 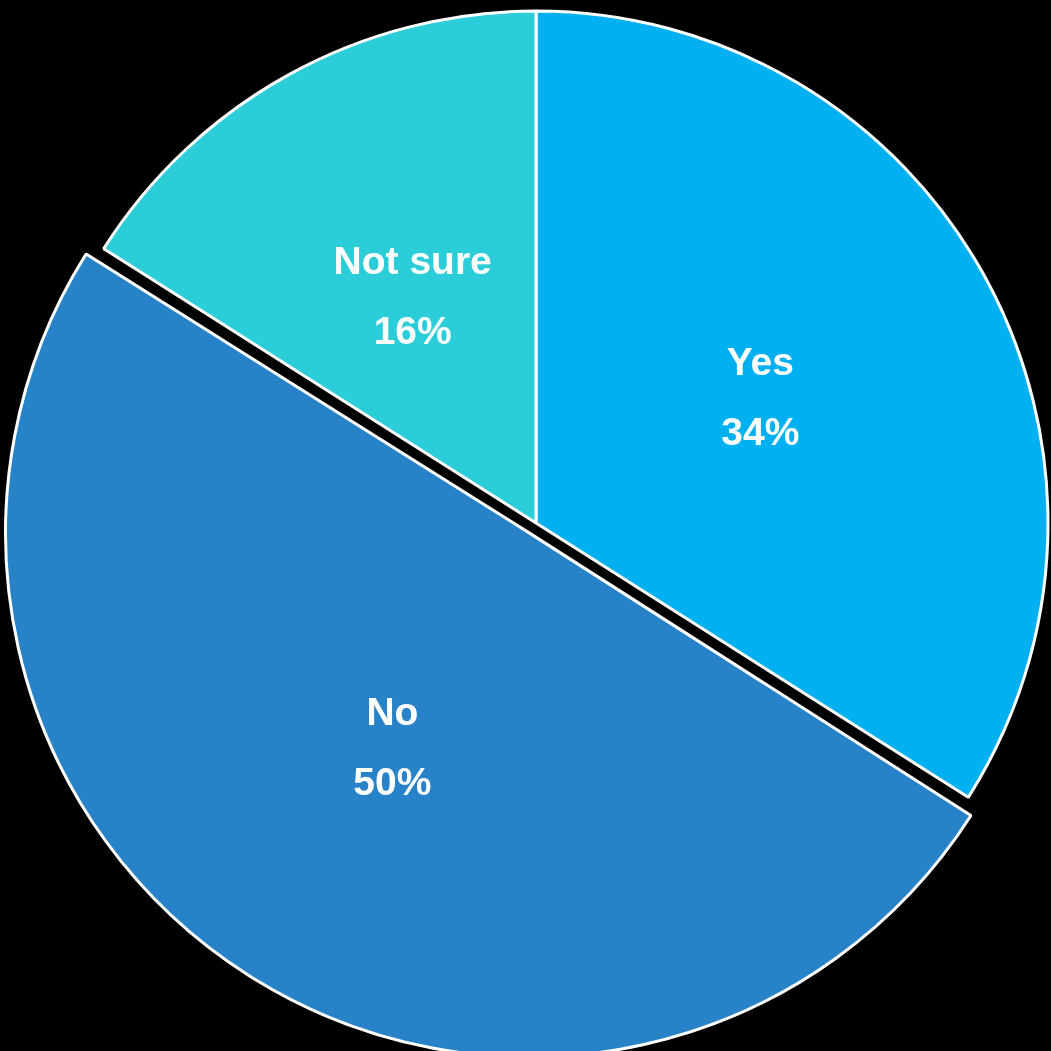 I want to click on slice-label: Not sure, so click(x=412, y=261).